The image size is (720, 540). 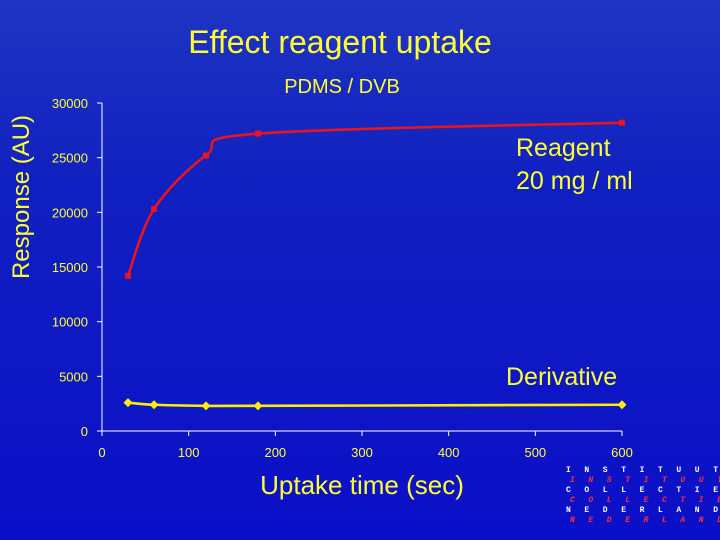 I want to click on series-label-derivative: Derivative, so click(x=562, y=377).